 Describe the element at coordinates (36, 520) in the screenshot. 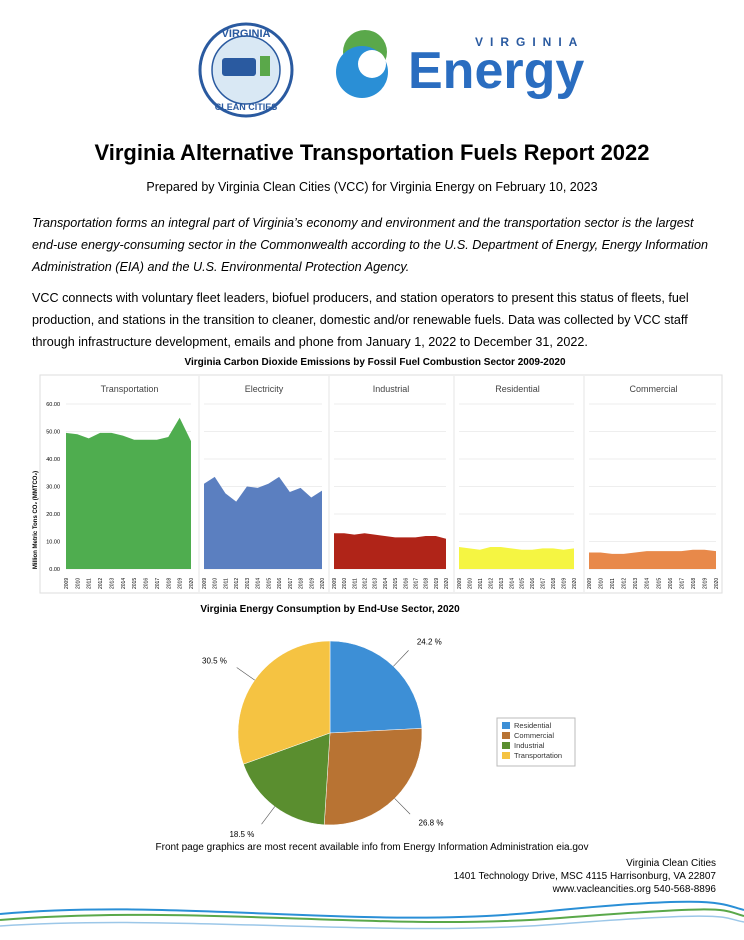

I see `y-axis-label: Million Metric Tons CO₂ (MMTCO₂)` at that location.